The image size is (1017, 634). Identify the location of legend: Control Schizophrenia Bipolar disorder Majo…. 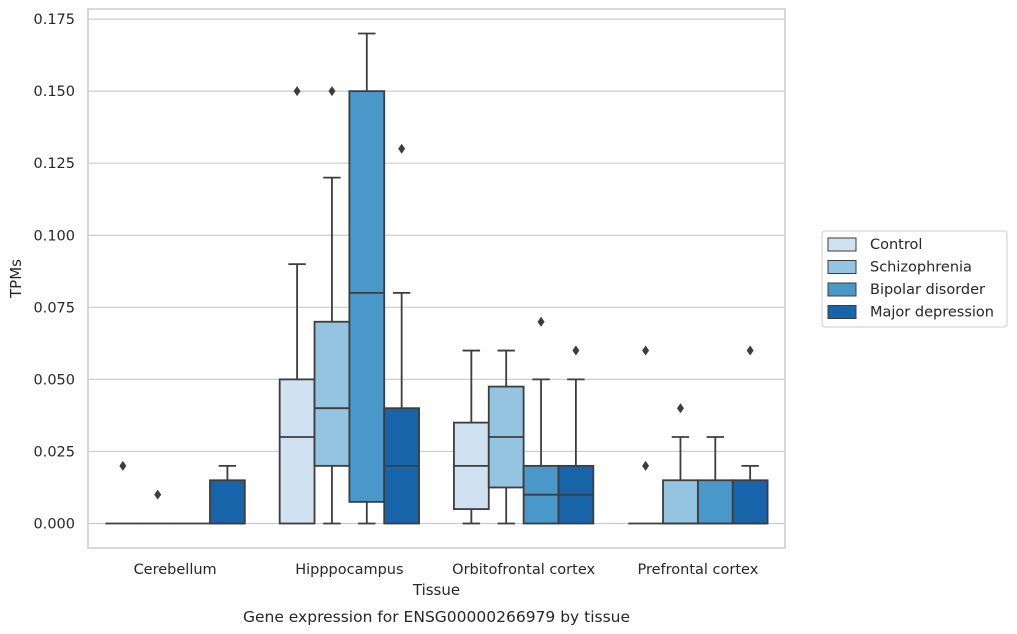
(914, 279).